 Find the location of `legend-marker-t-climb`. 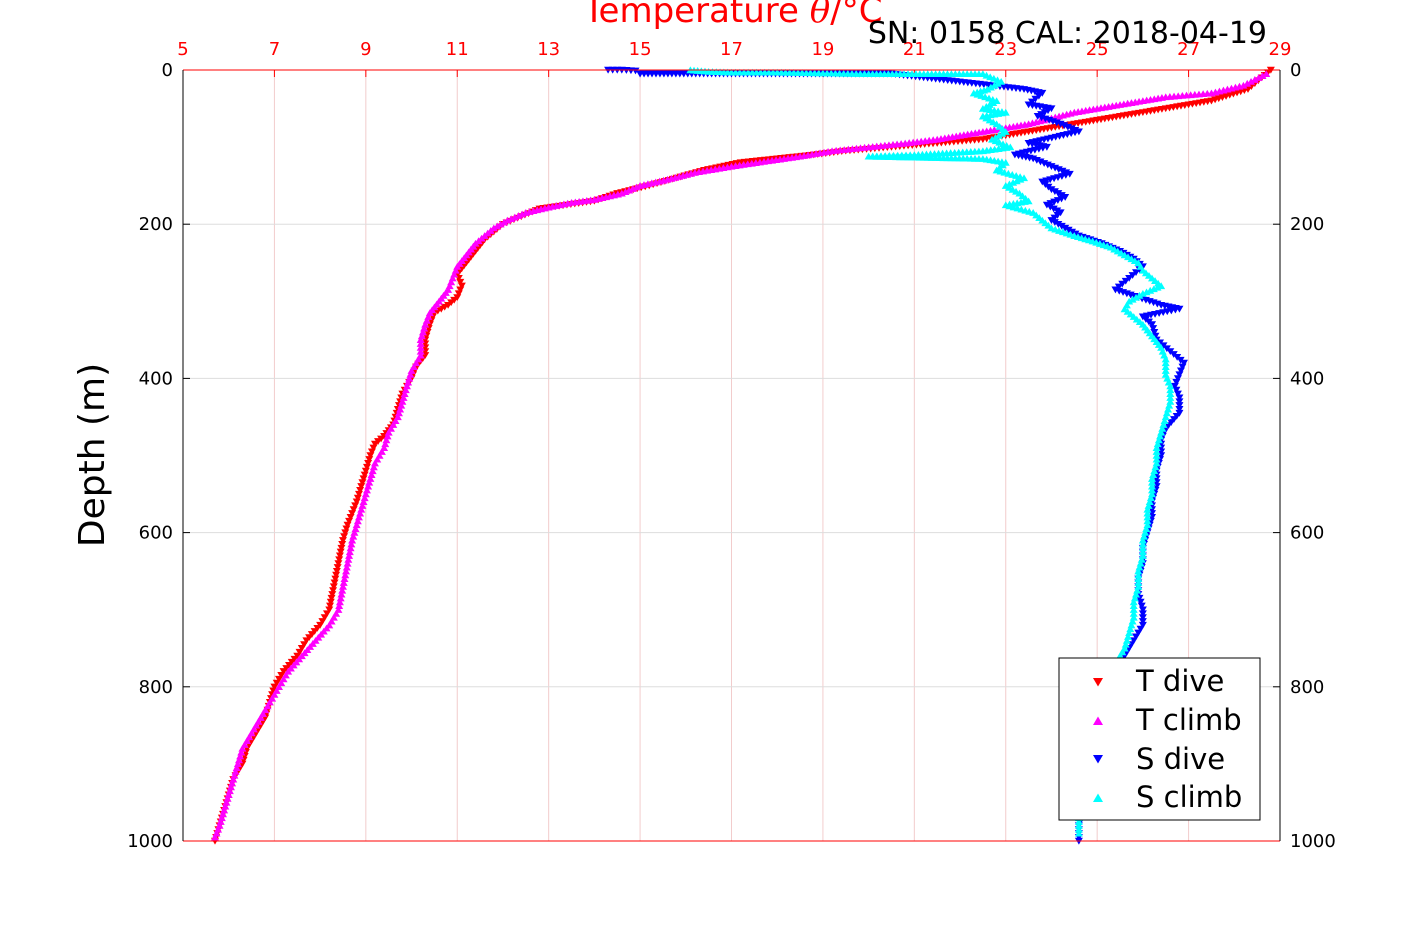

legend-marker-t-climb is located at coordinates (1098, 720).